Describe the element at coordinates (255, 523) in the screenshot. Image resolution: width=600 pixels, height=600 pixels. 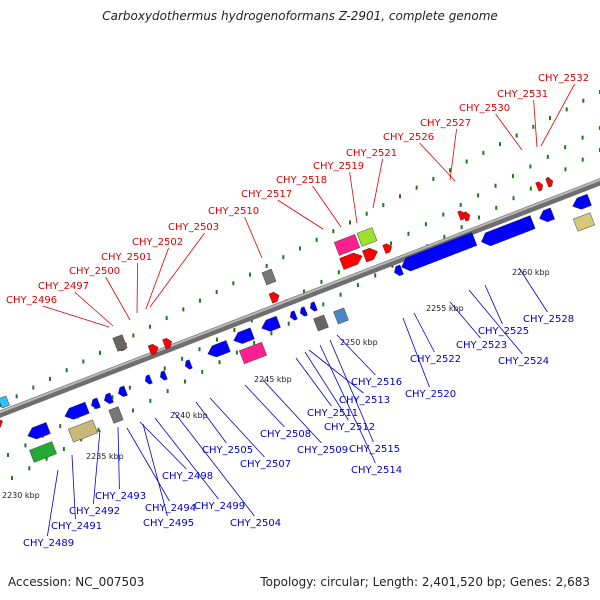
I see `gene-label-reverse: CHY_2504` at that location.